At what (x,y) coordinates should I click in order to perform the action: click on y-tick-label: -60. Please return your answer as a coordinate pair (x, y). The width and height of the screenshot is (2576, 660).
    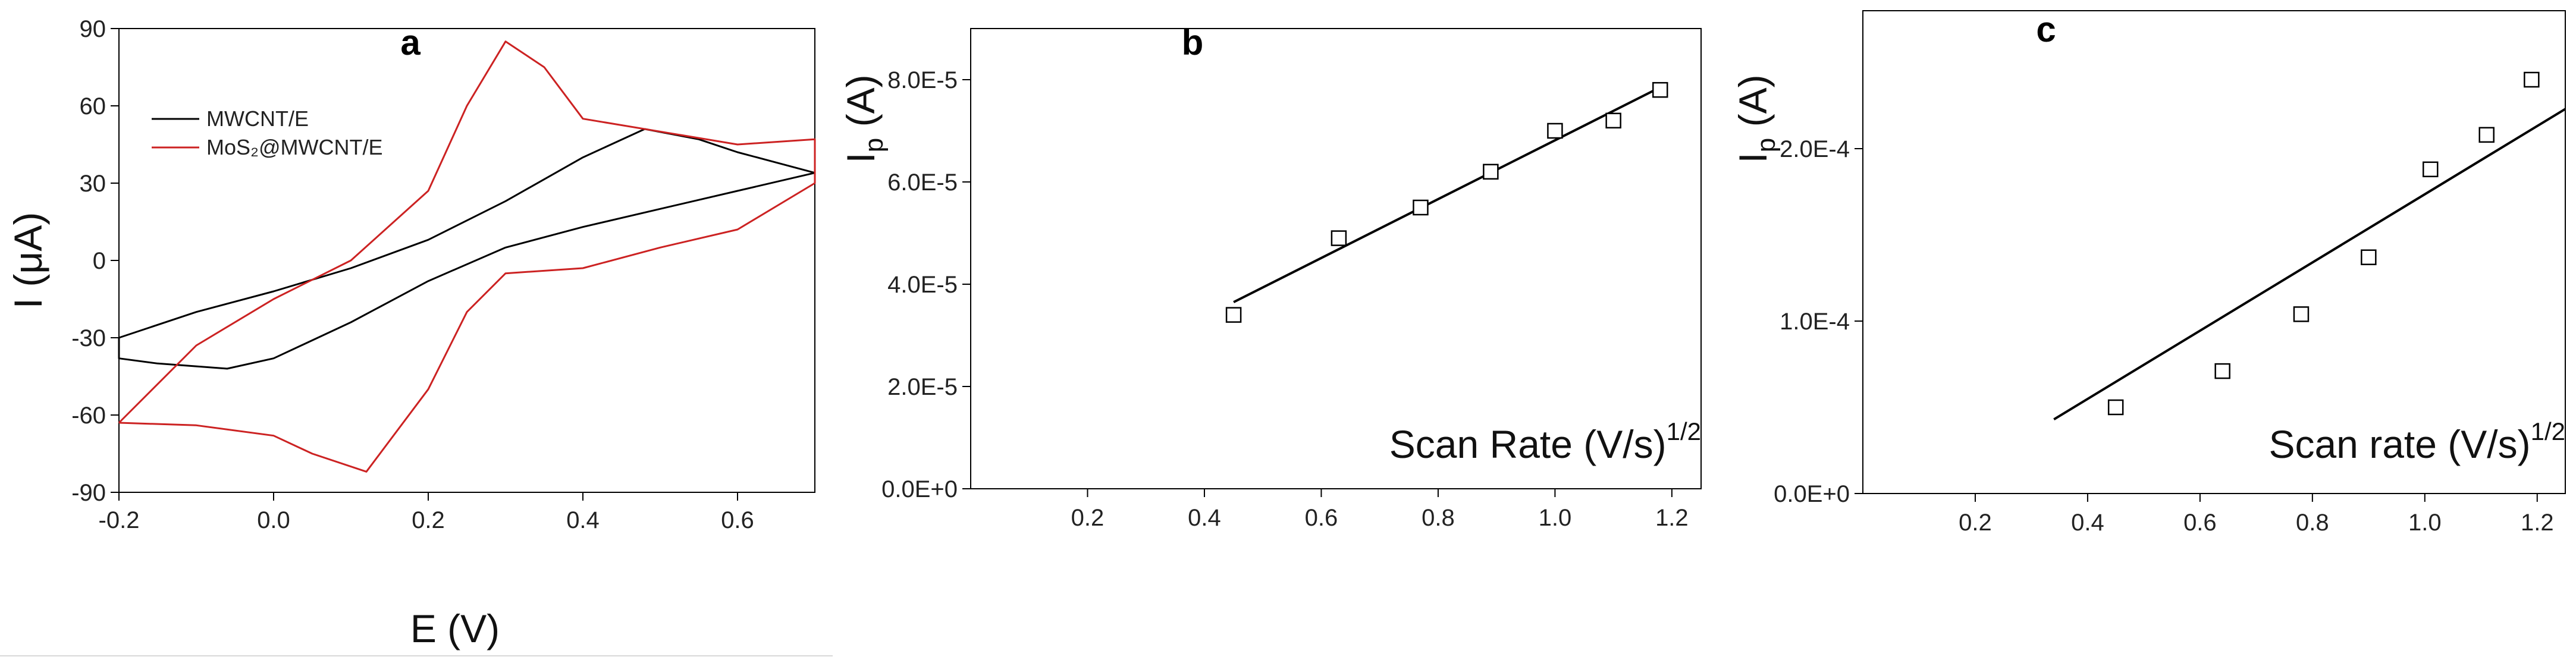
    Looking at the image, I should click on (88, 416).